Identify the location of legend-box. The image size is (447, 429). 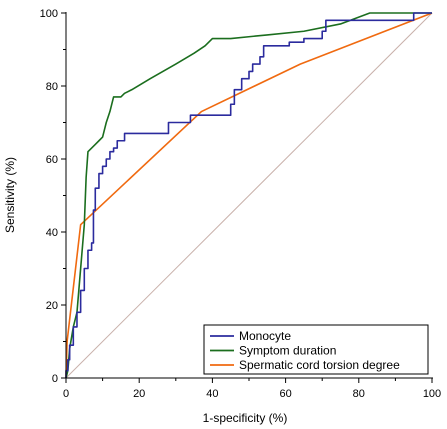
(316, 349).